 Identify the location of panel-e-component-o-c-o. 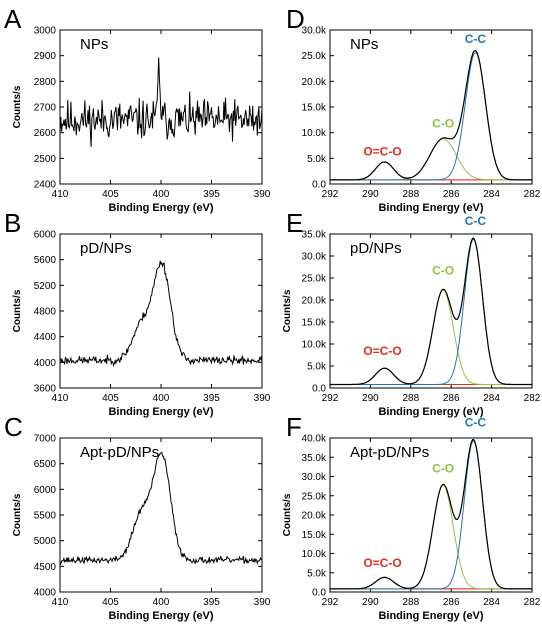
(431, 376).